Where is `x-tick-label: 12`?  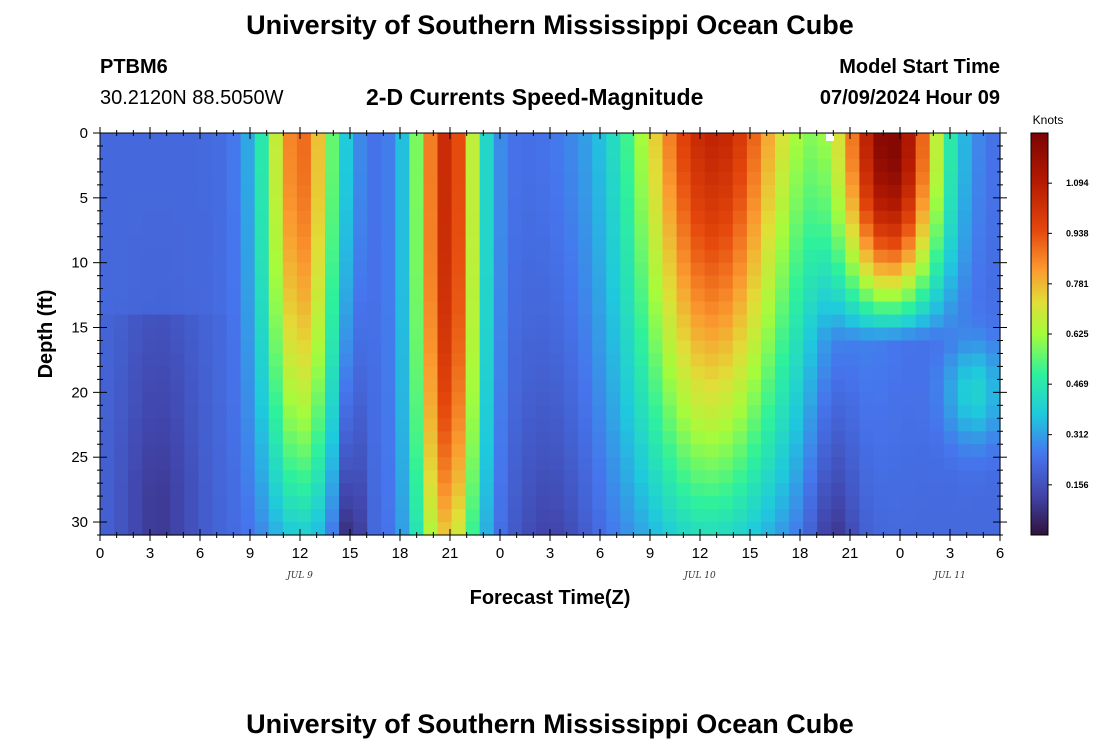 x-tick-label: 12 is located at coordinates (700, 553).